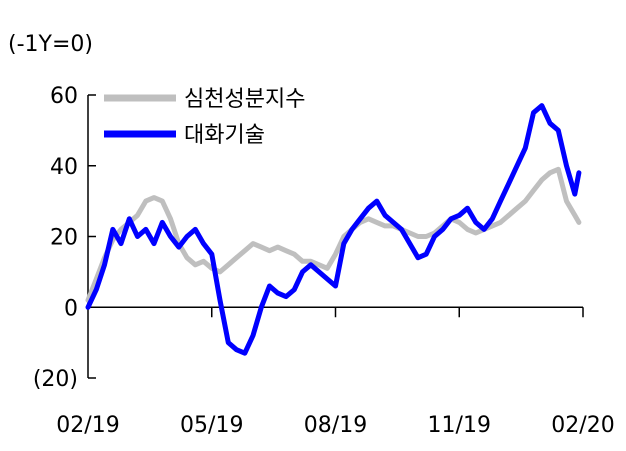 The height and width of the screenshot is (451, 626). What do you see at coordinates (64, 96) in the screenshot?
I see `y-tick-label: 60` at bounding box center [64, 96].